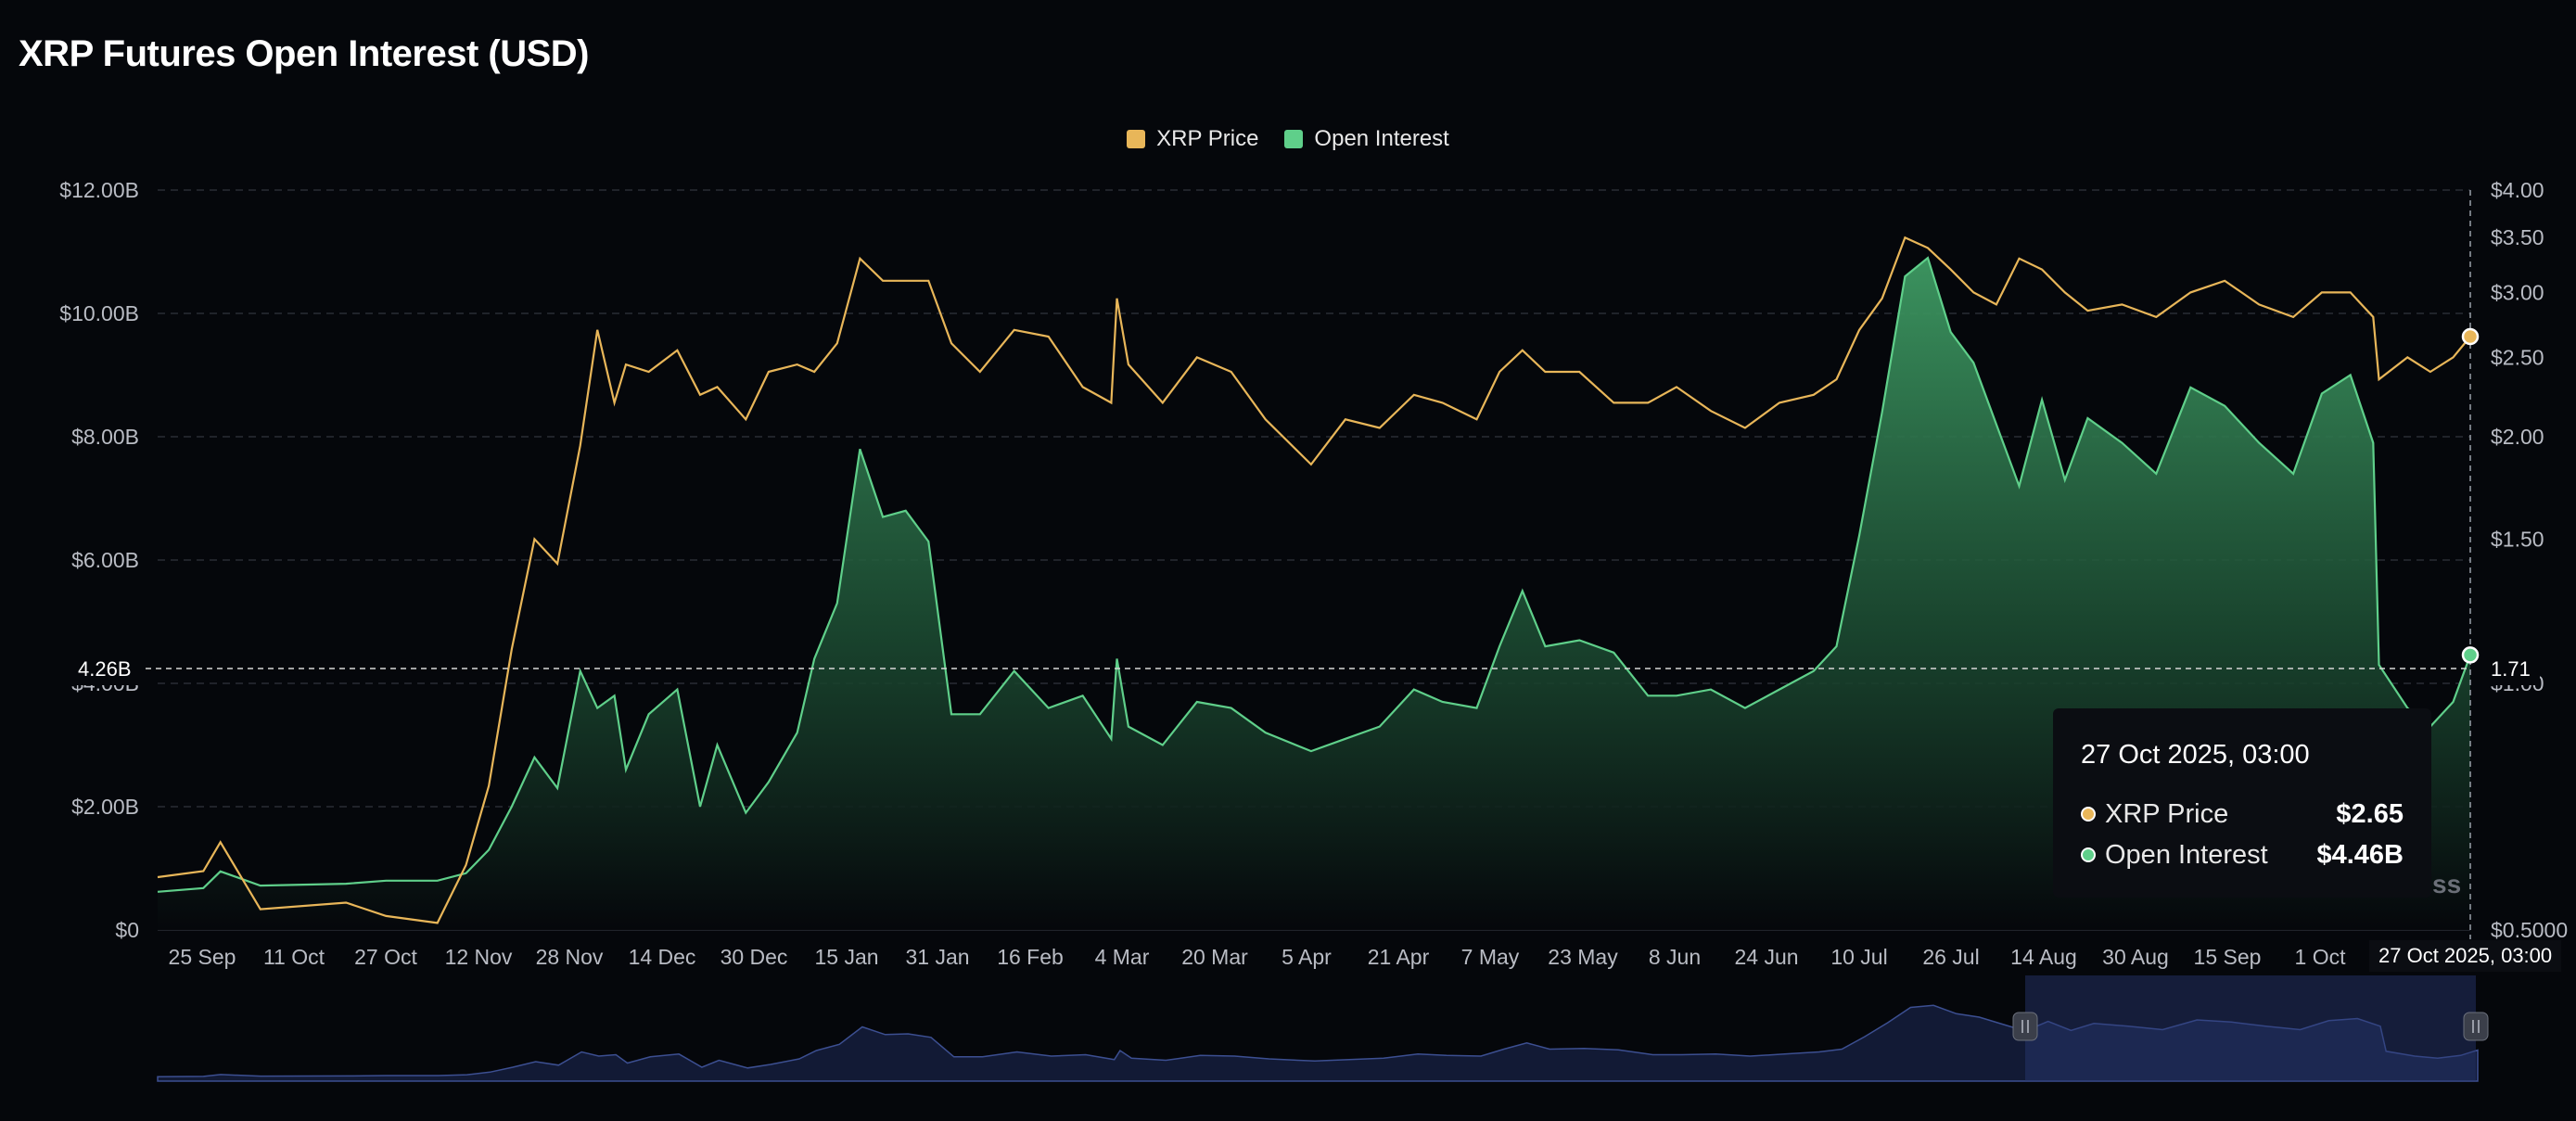  I want to click on x-tick-label: 14 Dec, so click(662, 957).